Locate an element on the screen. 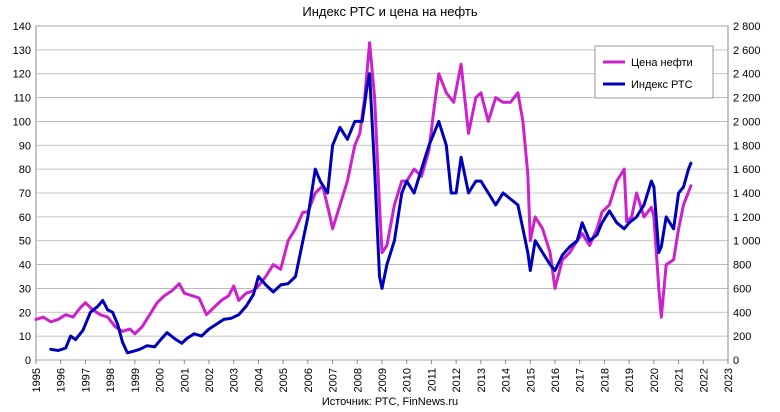  x-tick-label: 2004 is located at coordinates (259, 380).